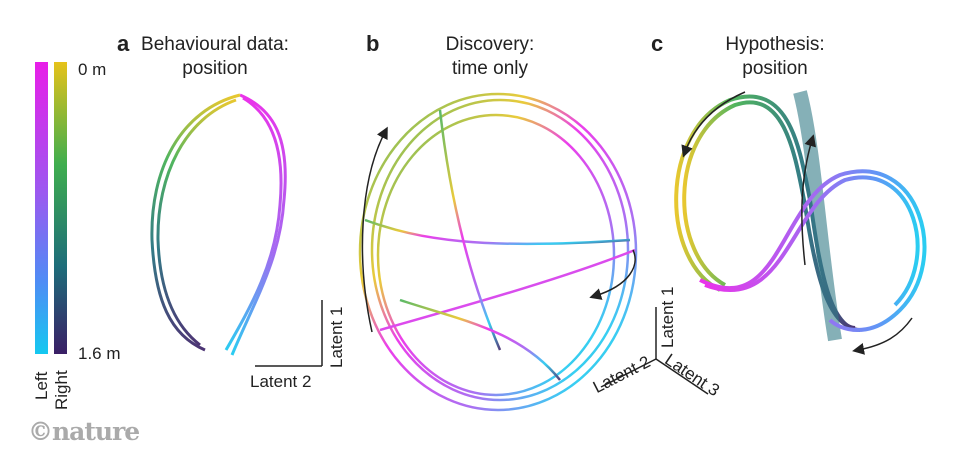 Image resolution: width=958 pixels, height=471 pixels. Describe the element at coordinates (99, 353) in the screenshot. I see `colorbar-bottom-label: 1.6 m` at that location.